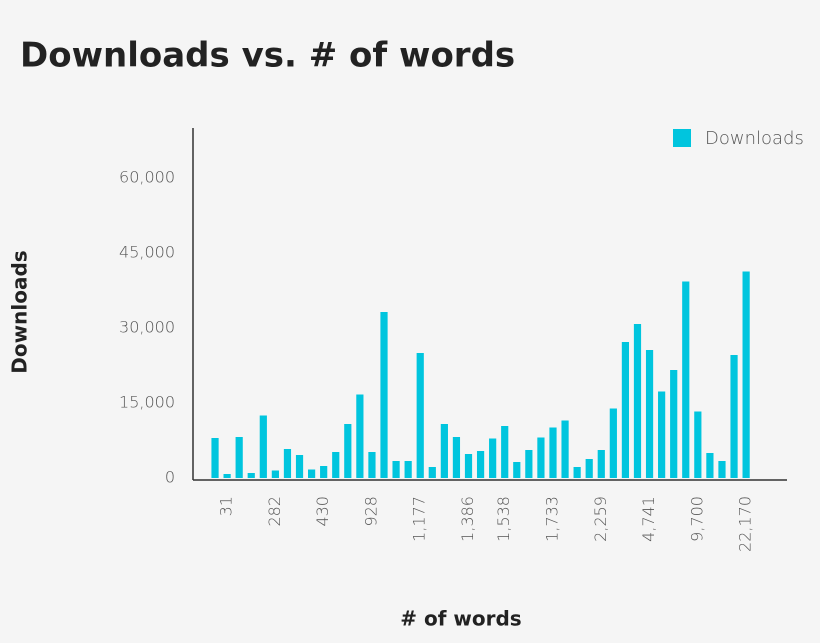 This screenshot has height=643, width=820. What do you see at coordinates (682, 138) in the screenshot?
I see `legend-swatch` at bounding box center [682, 138].